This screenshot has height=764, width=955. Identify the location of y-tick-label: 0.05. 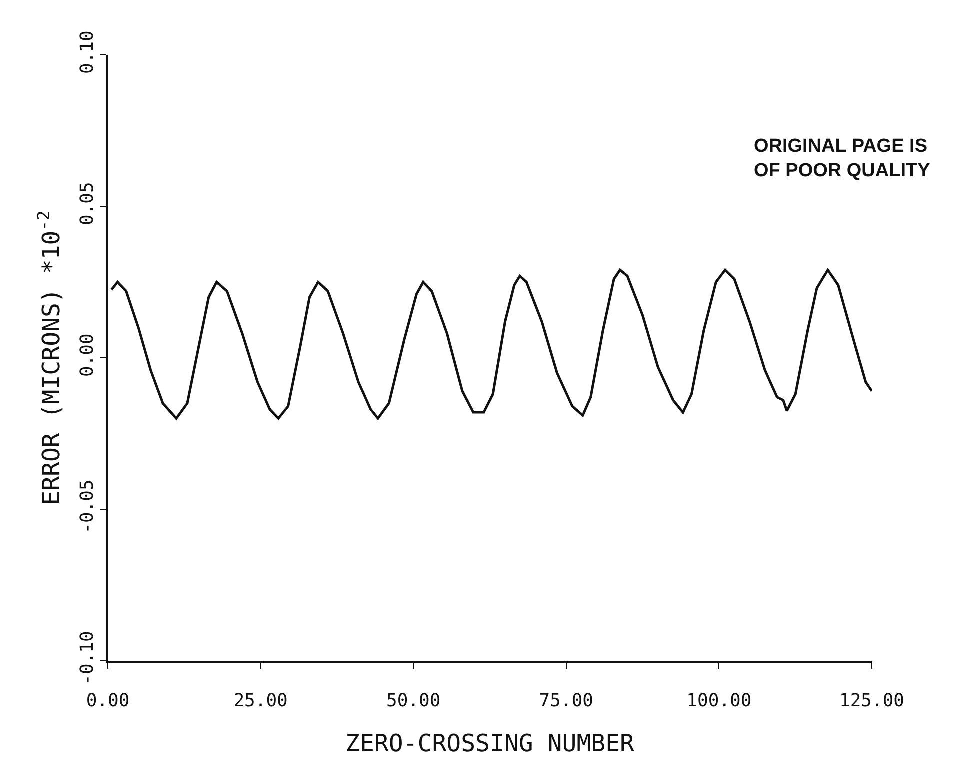
(87, 204).